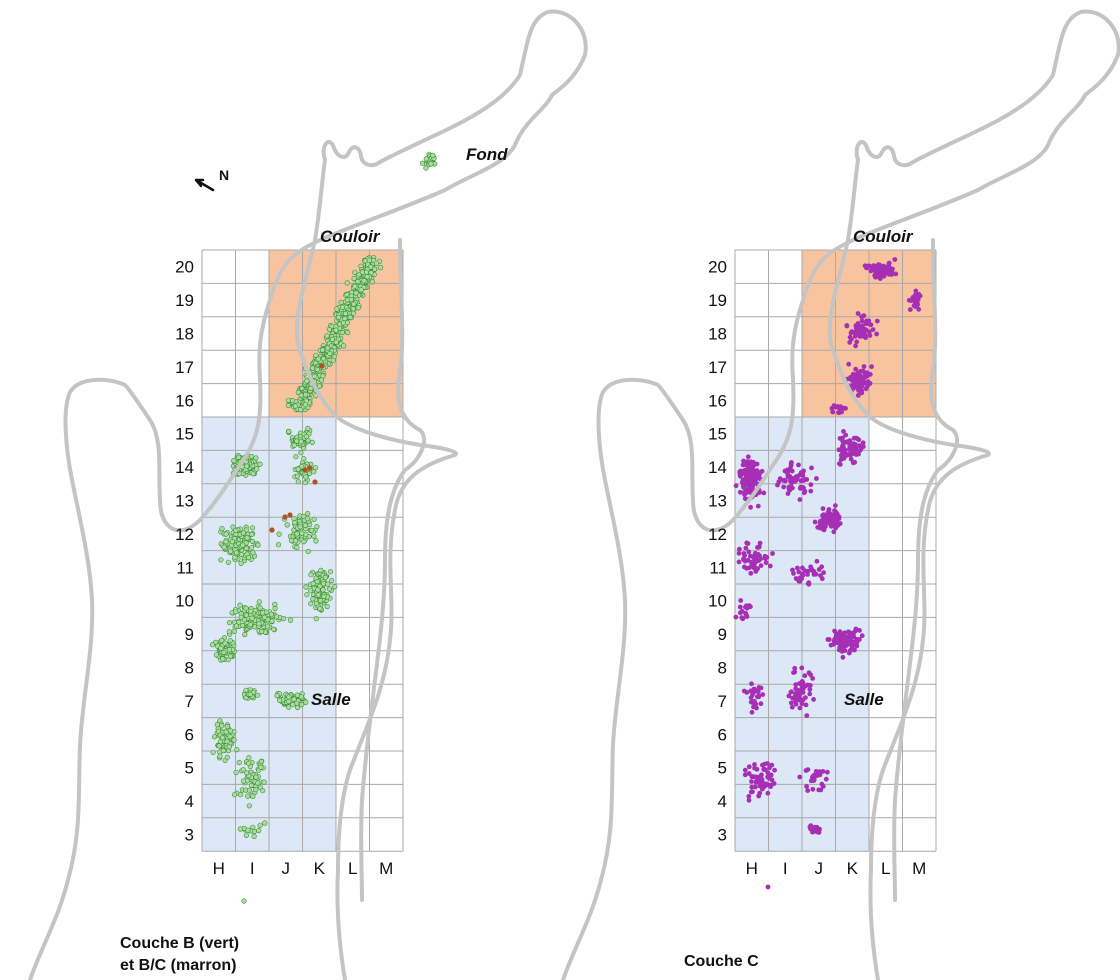  Describe the element at coordinates (350, 236) in the screenshot. I see `zone-label-couloir: Couloir` at that location.